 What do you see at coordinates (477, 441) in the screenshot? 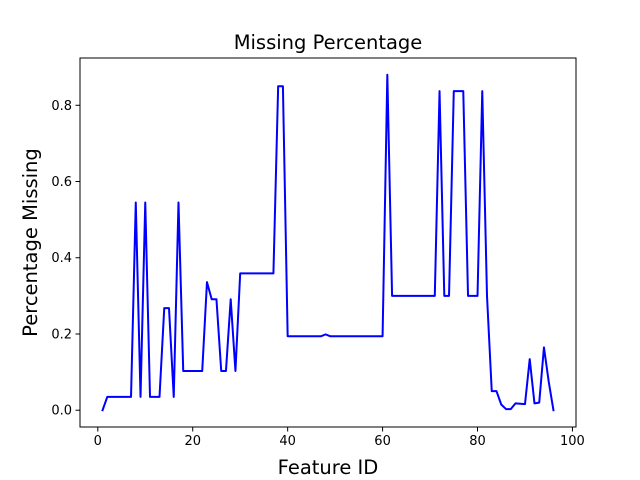
I see `x-tick-label: 80` at bounding box center [477, 441].